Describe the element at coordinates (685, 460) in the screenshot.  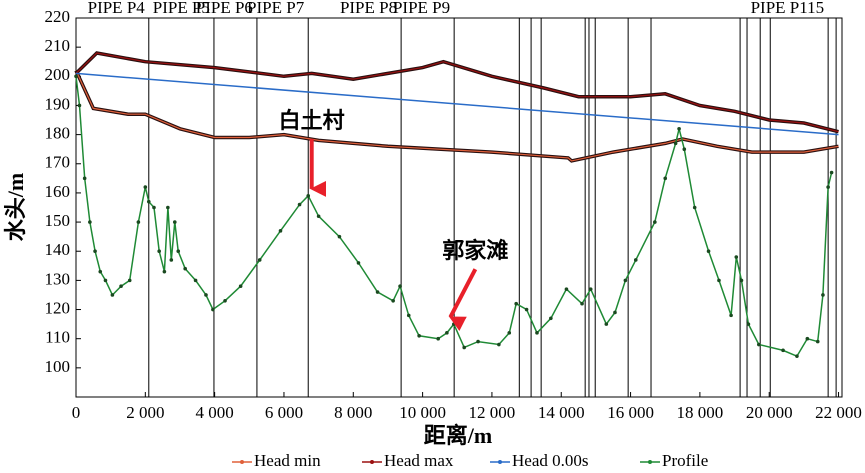
I see `legend-label: Profile` at that location.